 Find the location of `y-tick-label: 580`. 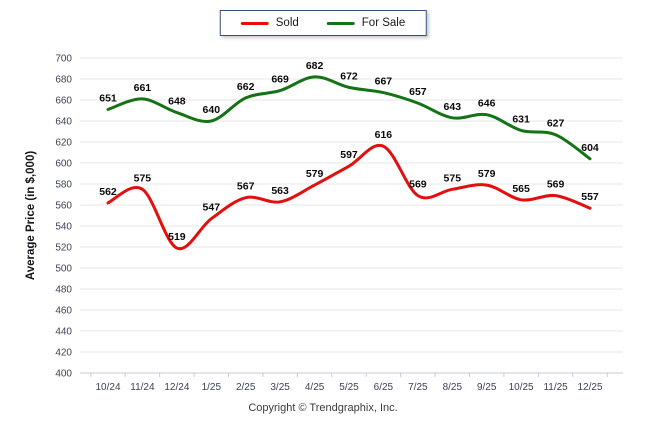

y-tick-label: 580 is located at coordinates (63, 185).